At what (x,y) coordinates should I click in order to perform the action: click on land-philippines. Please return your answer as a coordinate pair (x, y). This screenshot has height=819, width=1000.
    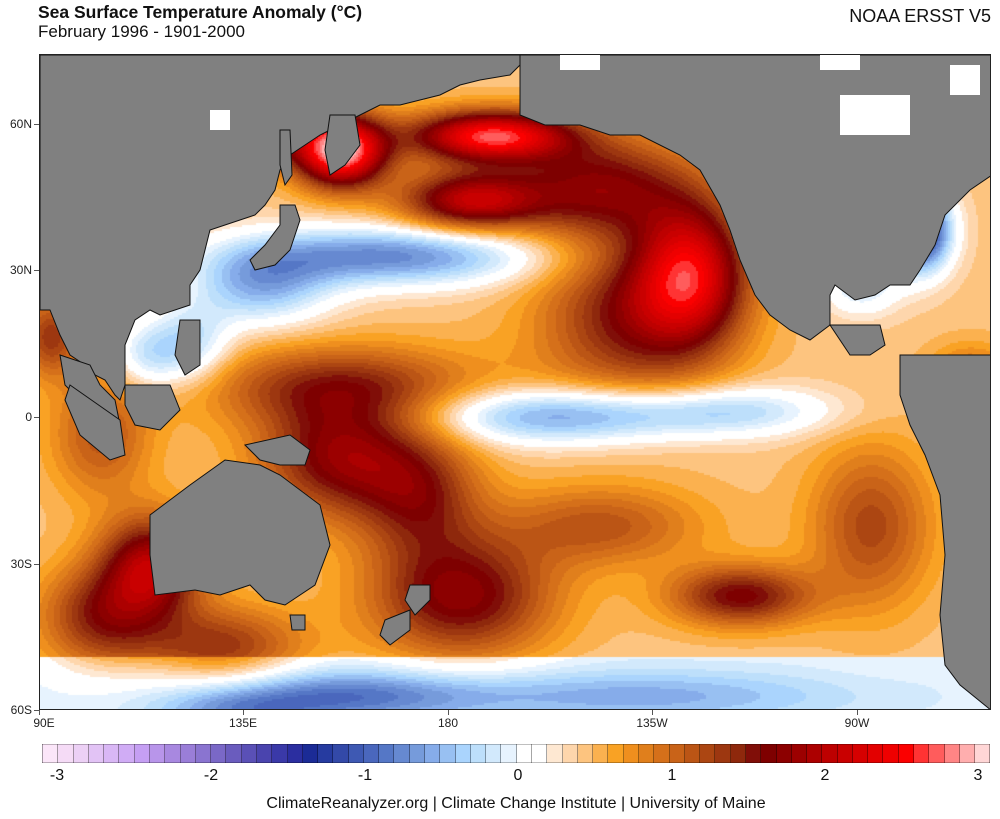
    Looking at the image, I should click on (187, 347).